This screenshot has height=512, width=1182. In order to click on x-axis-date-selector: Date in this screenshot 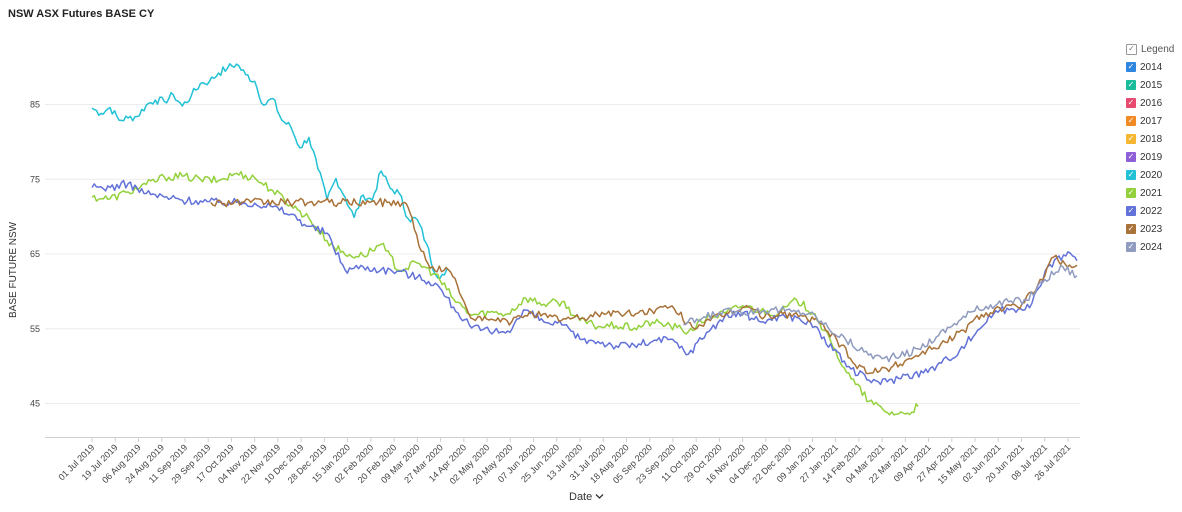, I will do `click(586, 497)`.